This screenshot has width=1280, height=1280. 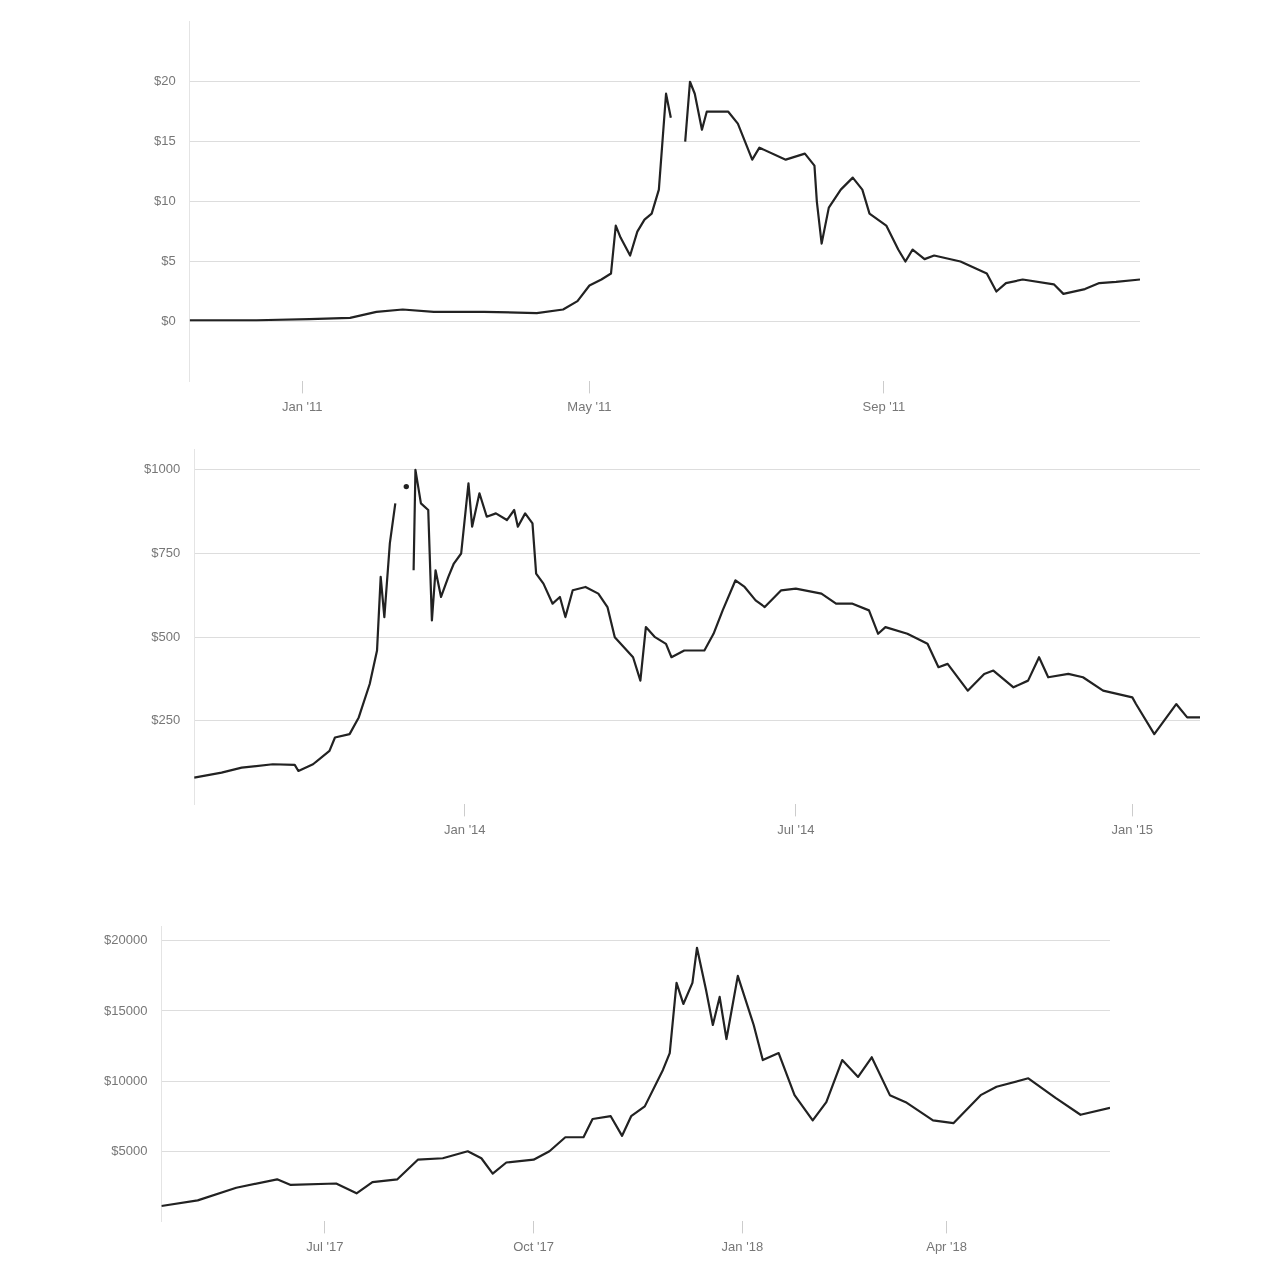 What do you see at coordinates (166, 636) in the screenshot?
I see `y-tick-label: $500` at bounding box center [166, 636].